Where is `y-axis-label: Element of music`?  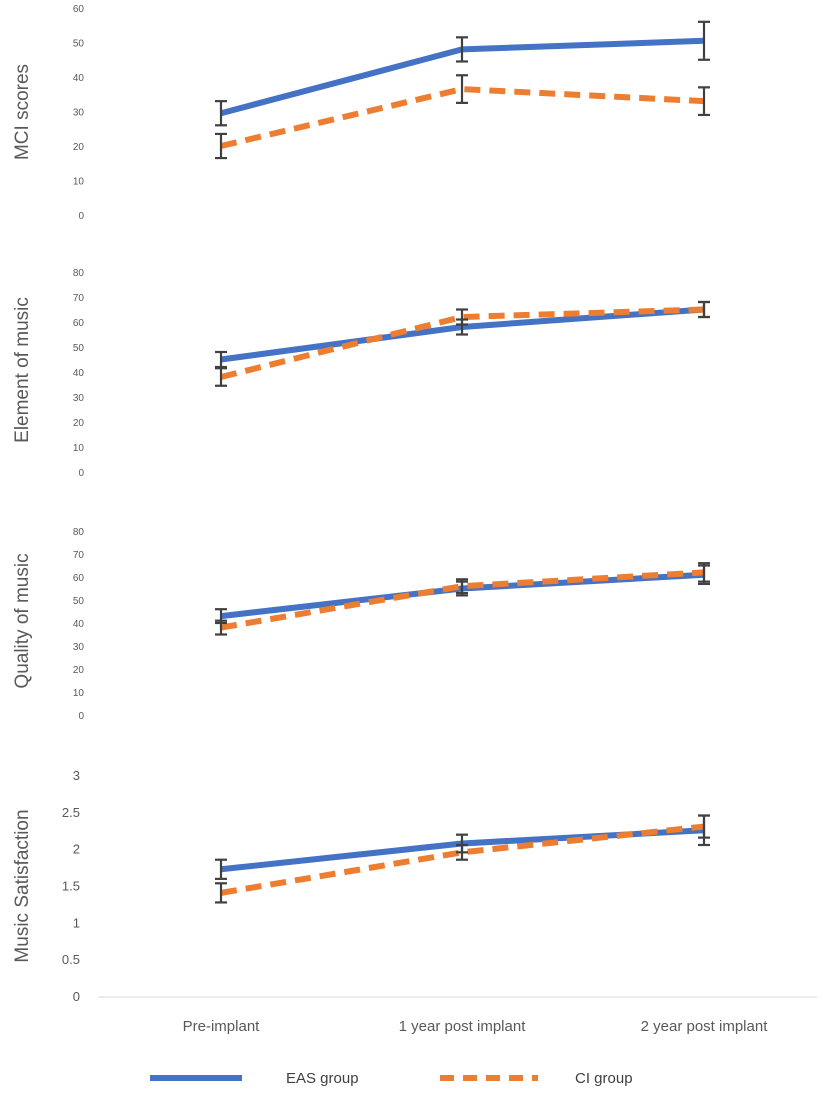 y-axis-label: Element of music is located at coordinates (22, 370).